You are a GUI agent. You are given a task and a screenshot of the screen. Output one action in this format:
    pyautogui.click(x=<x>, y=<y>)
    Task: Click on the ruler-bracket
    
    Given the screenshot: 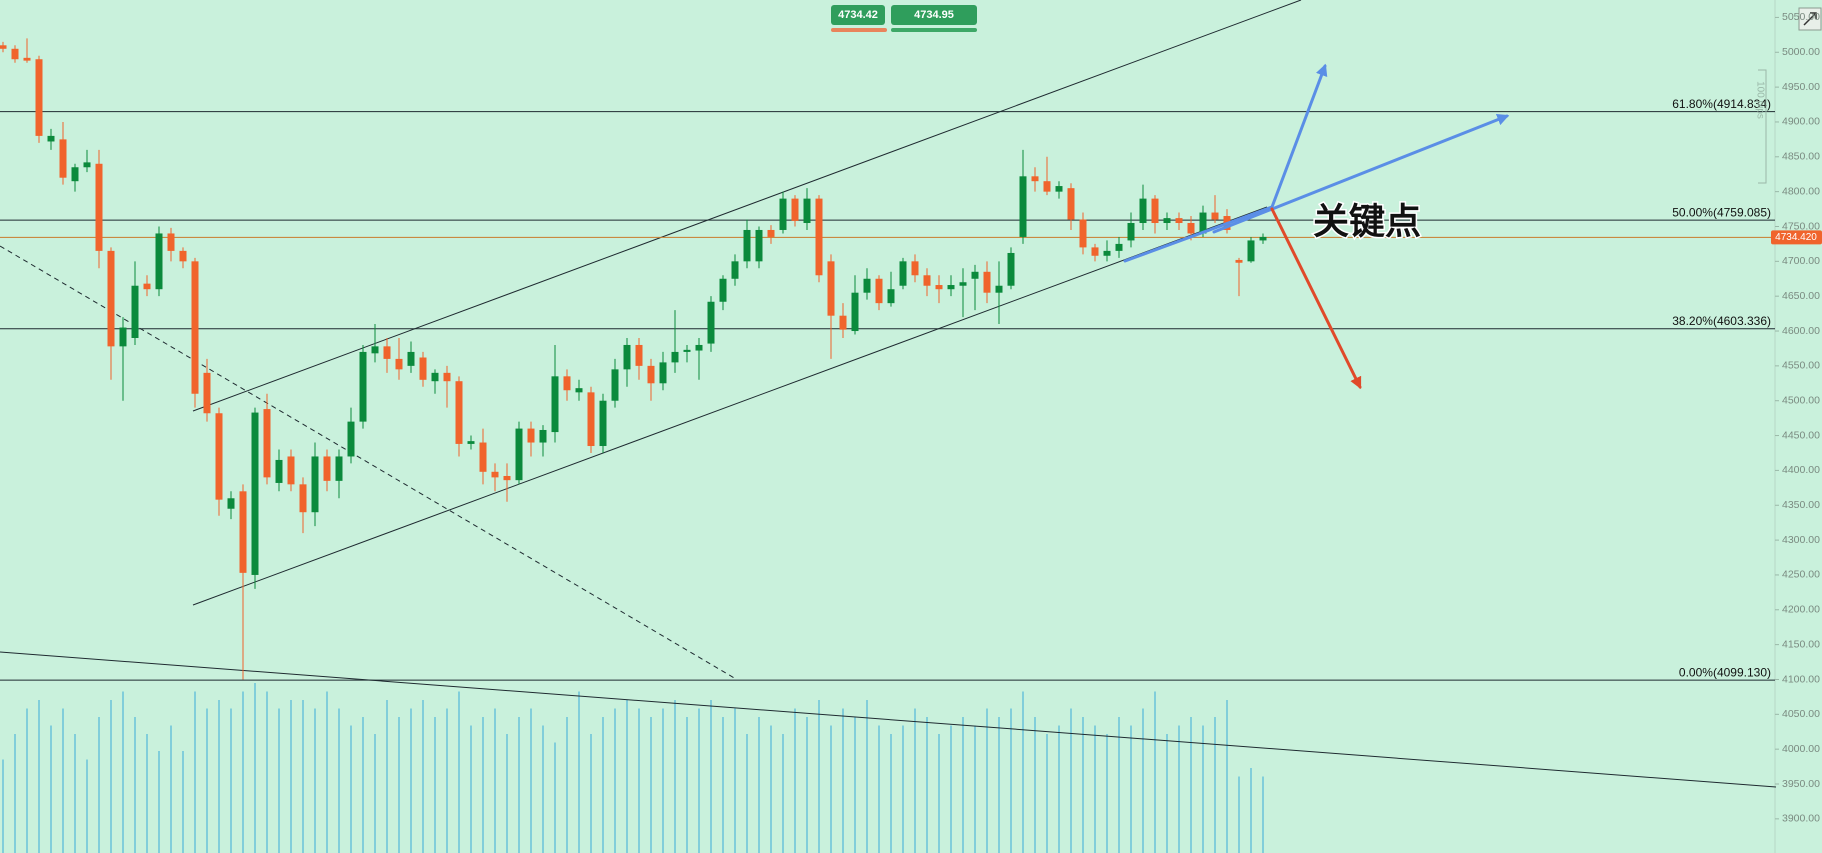 What is the action you would take?
    pyautogui.click(x=1762, y=126)
    